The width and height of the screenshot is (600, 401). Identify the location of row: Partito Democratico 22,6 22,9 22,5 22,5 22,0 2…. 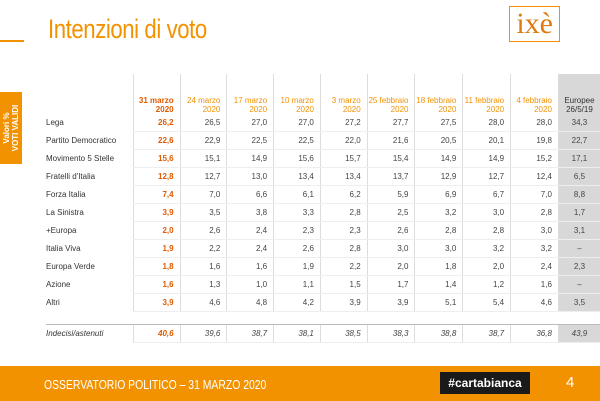
(323, 140).